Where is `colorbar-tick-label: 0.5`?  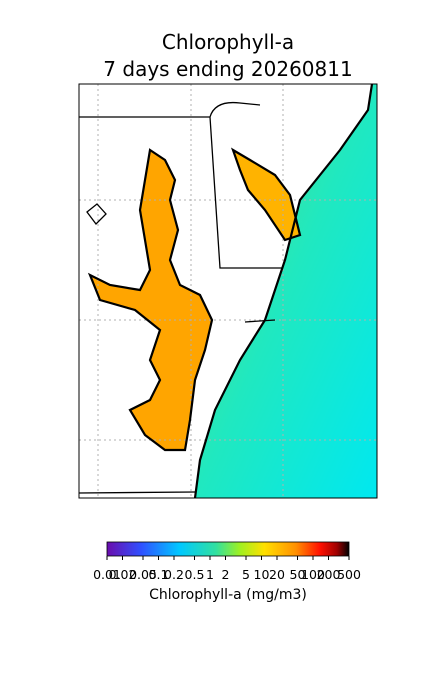
colorbar-tick-label: 0.5 is located at coordinates (195, 574).